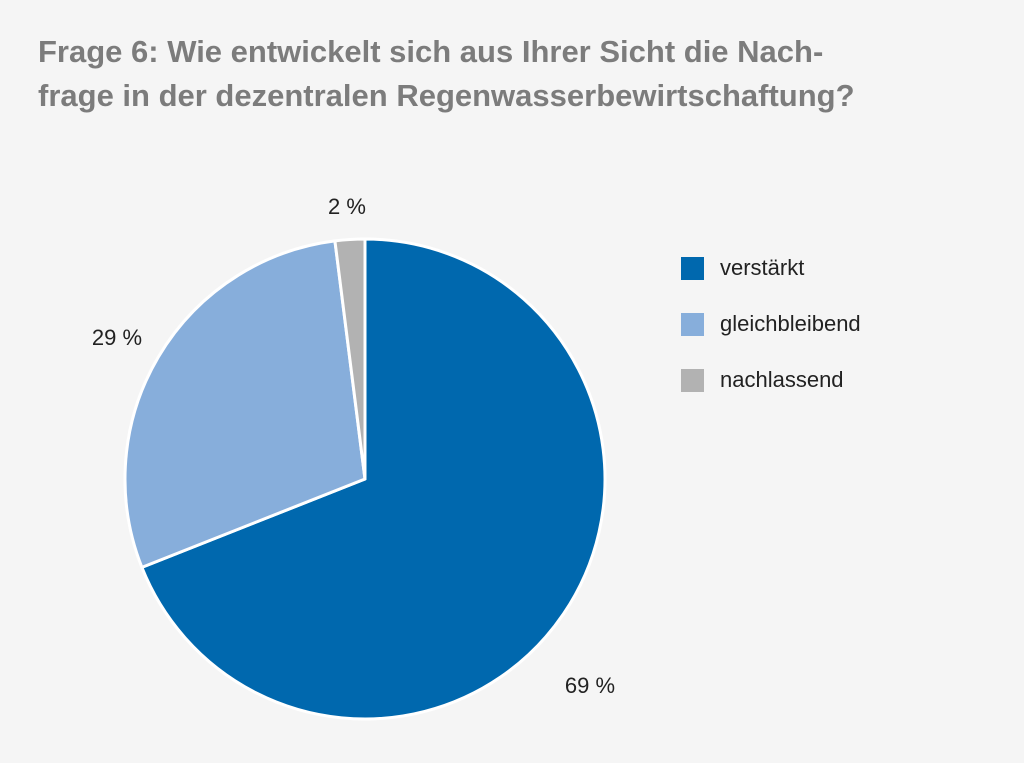 The image size is (1024, 763). What do you see at coordinates (117, 337) in the screenshot?
I see `data-label-1: 29 %` at bounding box center [117, 337].